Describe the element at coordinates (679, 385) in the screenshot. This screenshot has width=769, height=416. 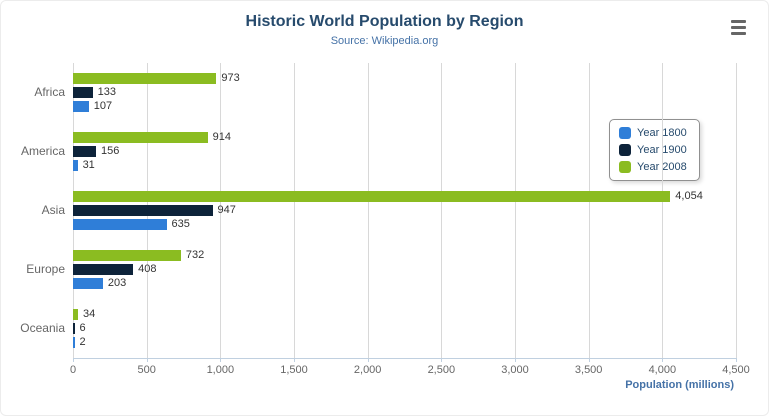
I see `x-axis-label: Population (millions)` at that location.